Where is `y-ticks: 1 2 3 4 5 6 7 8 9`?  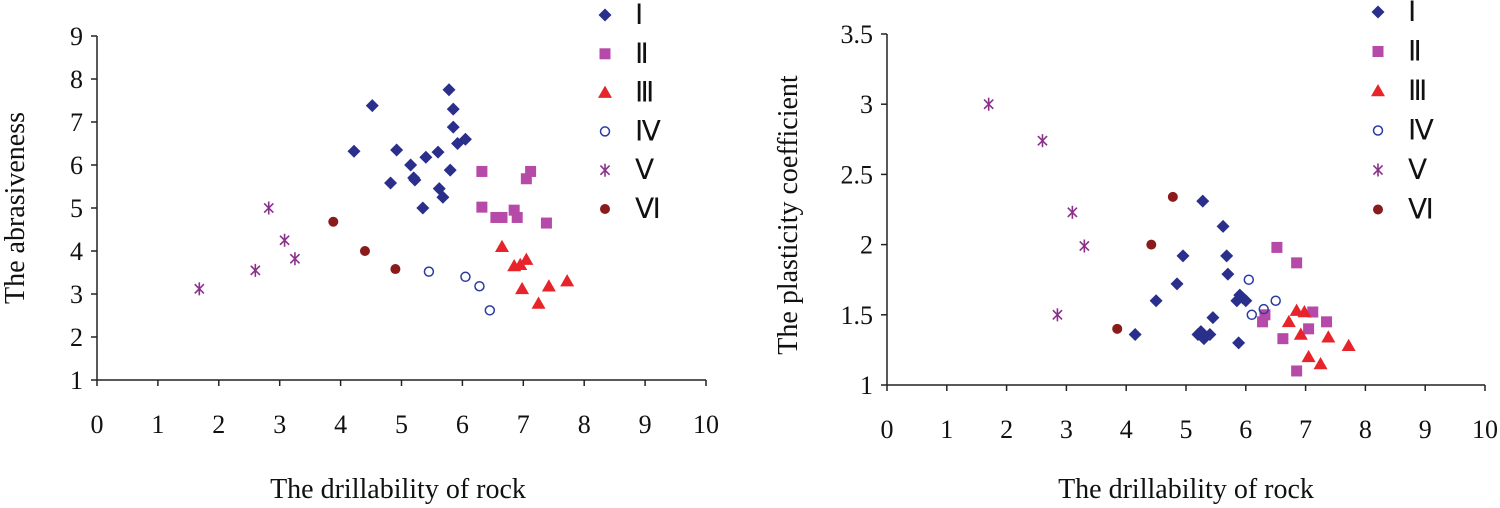 y-ticks: 1 2 3 4 5 6 7 8 9 is located at coordinates (83, 208).